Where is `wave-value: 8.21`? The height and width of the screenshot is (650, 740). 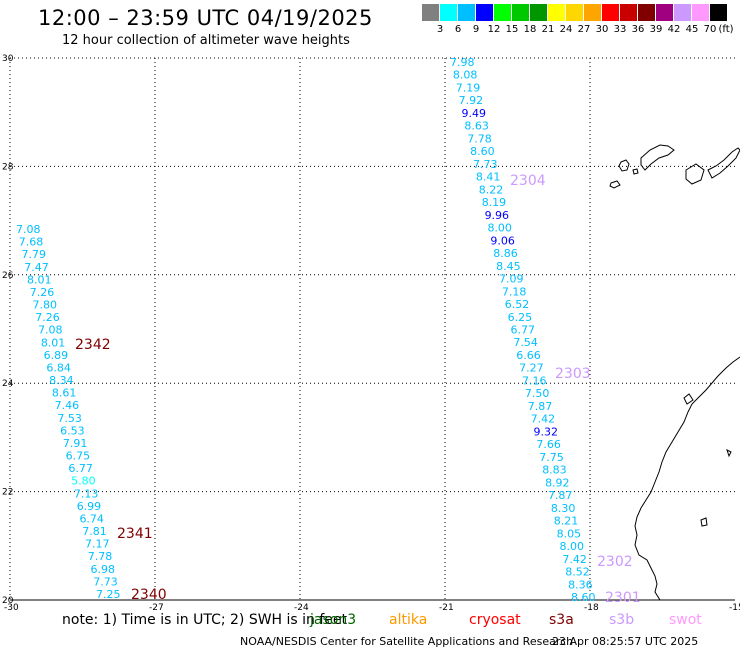 wave-value: 8.21 is located at coordinates (566, 521).